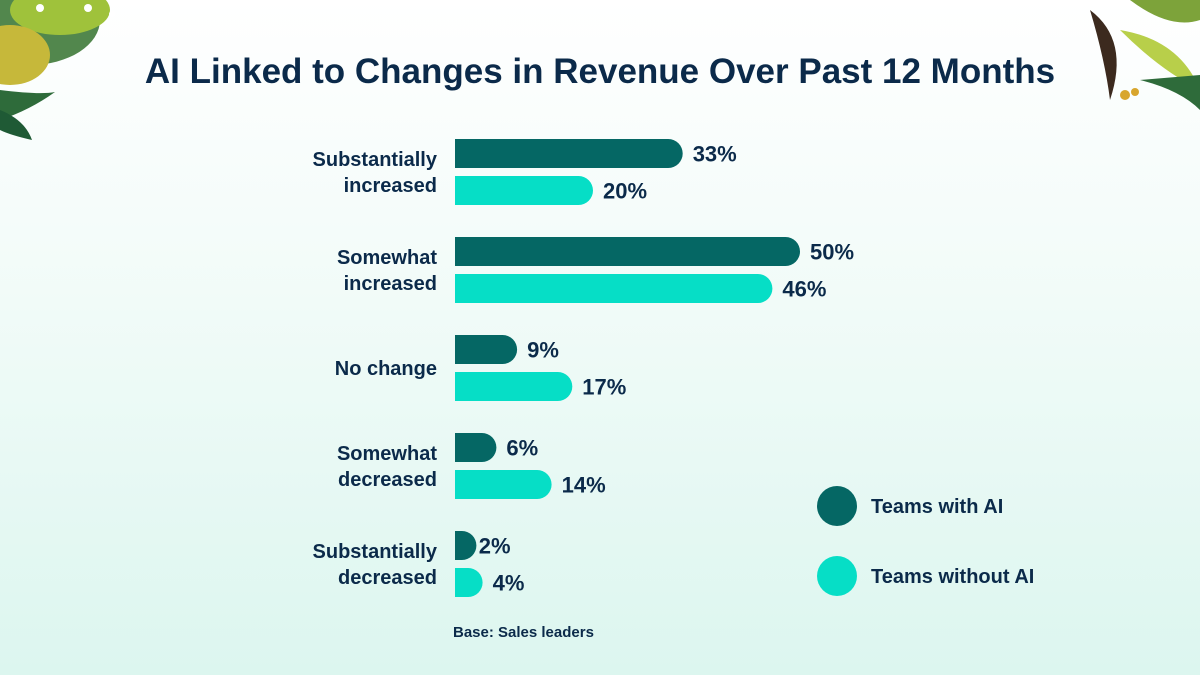 This screenshot has width=1200, height=675. I want to click on value-label: 4%, so click(509, 583).